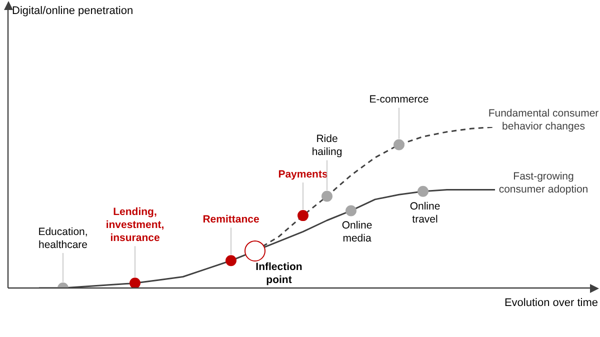  Describe the element at coordinates (279, 273) in the screenshot. I see `annotation: Inflection point` at that location.